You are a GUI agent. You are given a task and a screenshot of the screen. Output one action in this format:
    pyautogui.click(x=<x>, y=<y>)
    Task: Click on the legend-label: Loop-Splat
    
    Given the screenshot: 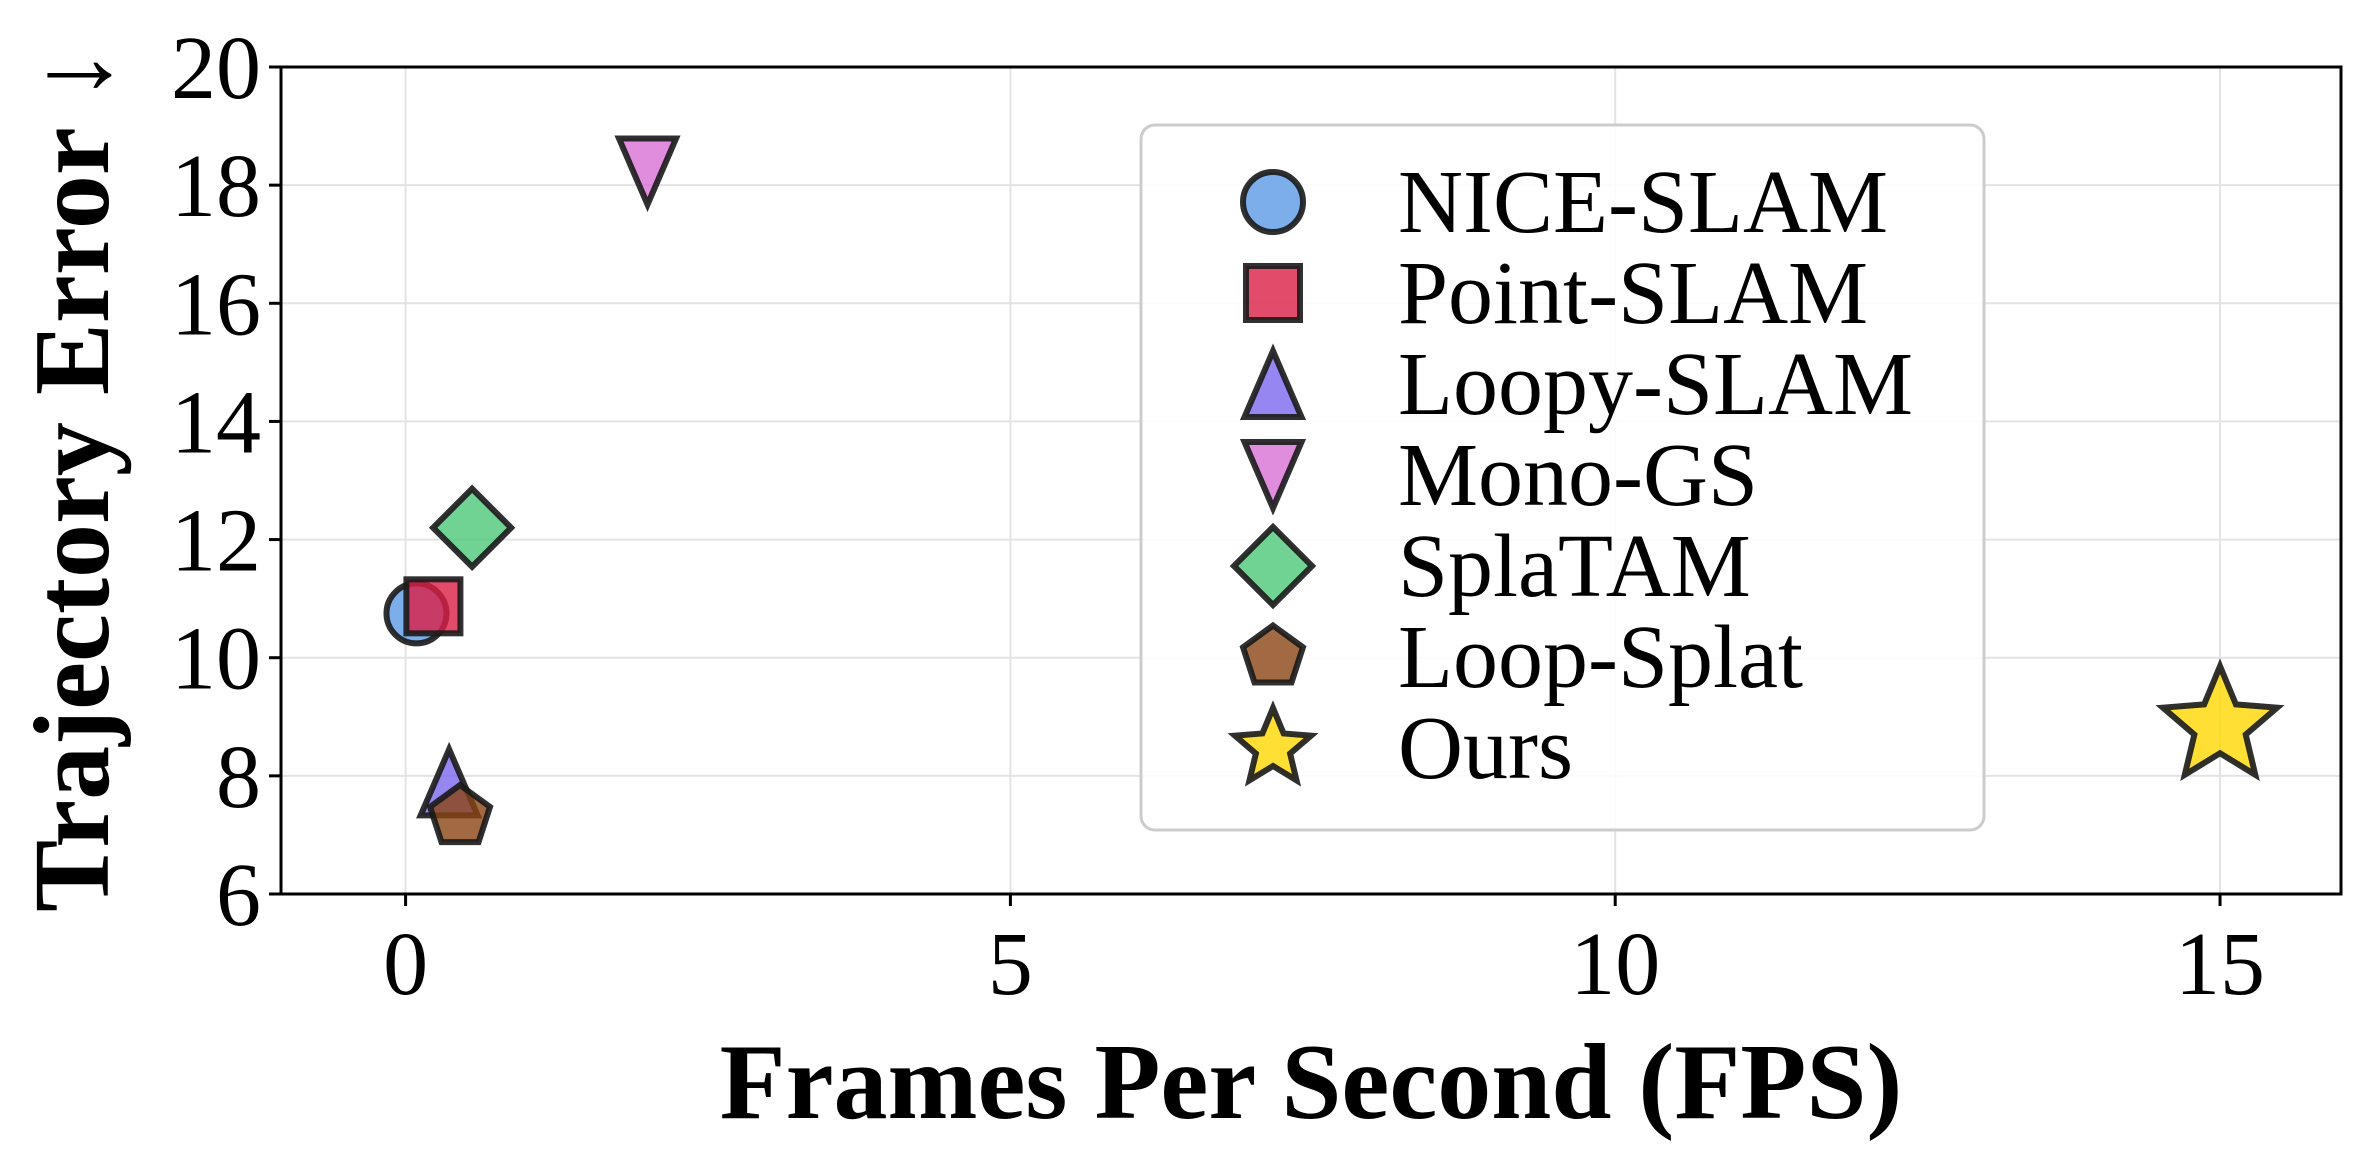 What is the action you would take?
    pyautogui.click(x=1600, y=657)
    